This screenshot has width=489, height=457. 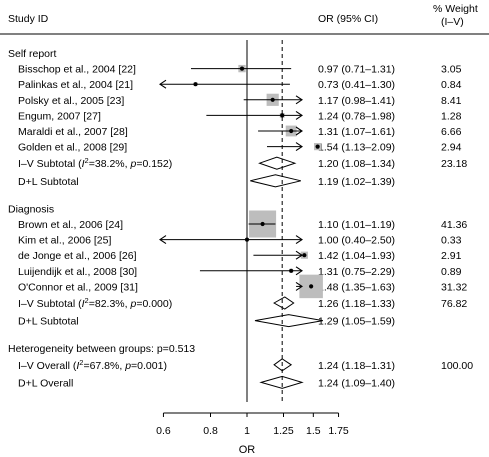 I want to click on header-weight: % Weight, so click(x=455, y=9).